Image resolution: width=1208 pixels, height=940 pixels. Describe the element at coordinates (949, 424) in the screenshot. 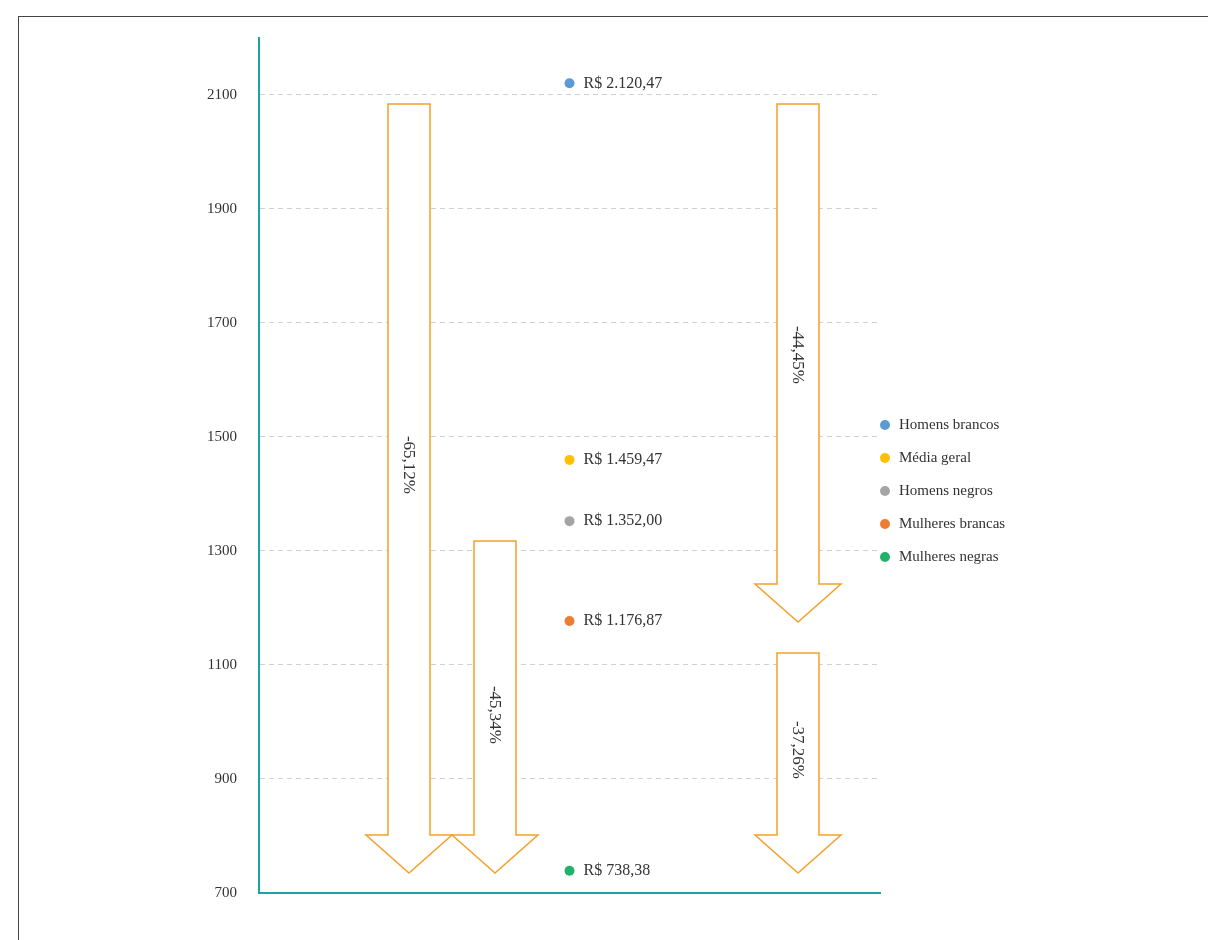

I see `legend-label: Homens brancos` at that location.